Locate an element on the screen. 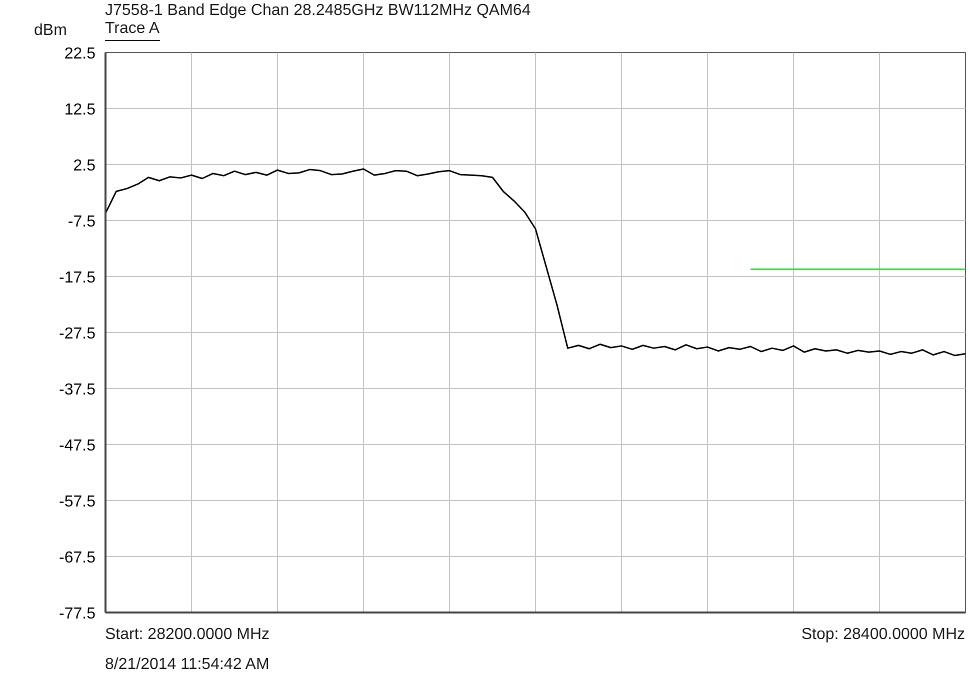 This screenshot has height=677, width=970. text: Start: 28200.0000 MHz is located at coordinates (187, 635).